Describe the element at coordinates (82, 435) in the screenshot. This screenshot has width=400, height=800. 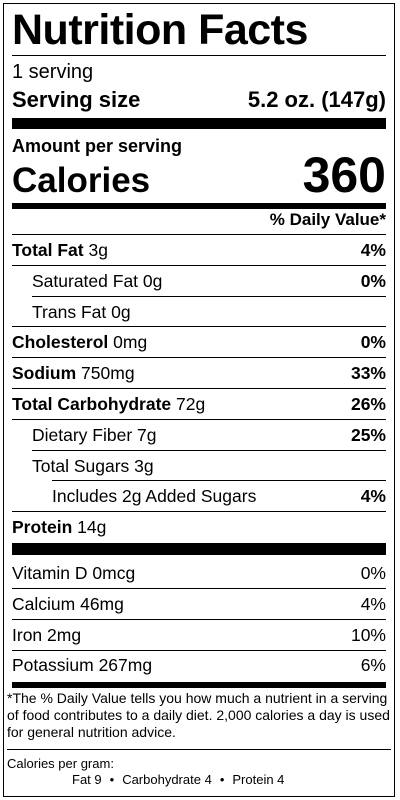
I see `nutrient-name: Dietary Fiber` at that location.